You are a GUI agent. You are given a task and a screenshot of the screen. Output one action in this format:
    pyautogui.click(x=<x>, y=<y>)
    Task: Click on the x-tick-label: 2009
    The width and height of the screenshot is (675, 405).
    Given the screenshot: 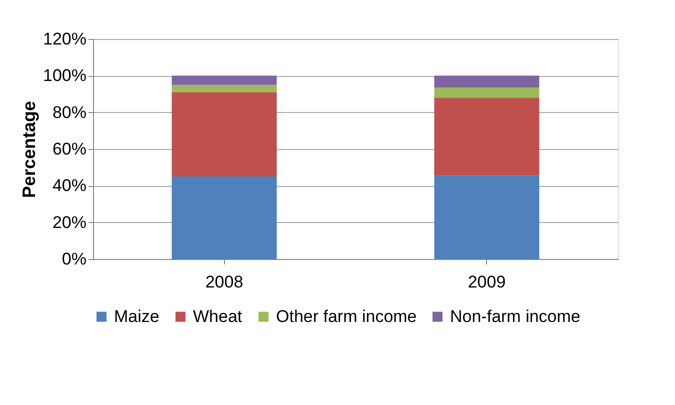 What is the action you would take?
    pyautogui.click(x=487, y=282)
    